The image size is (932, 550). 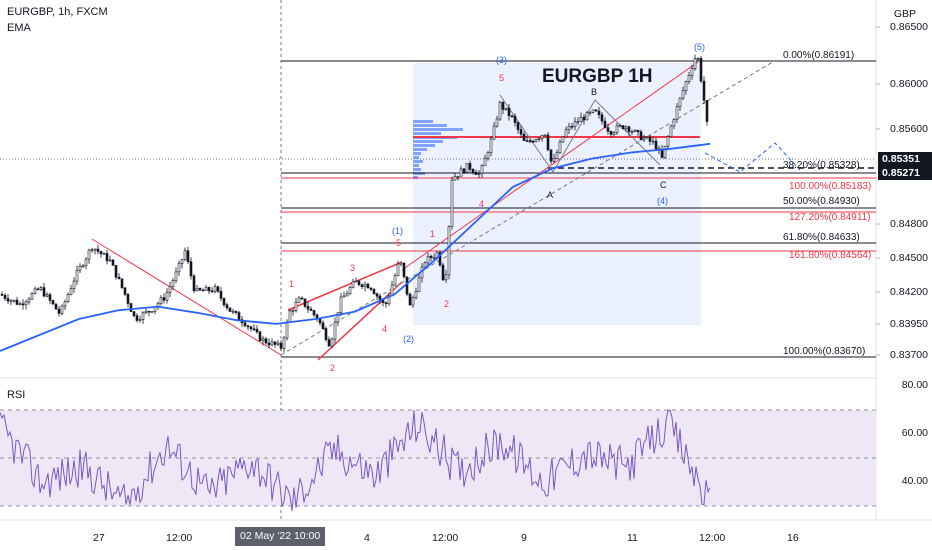 What do you see at coordinates (597, 76) in the screenshot?
I see `chart-title: EURGBP 1H` at bounding box center [597, 76].